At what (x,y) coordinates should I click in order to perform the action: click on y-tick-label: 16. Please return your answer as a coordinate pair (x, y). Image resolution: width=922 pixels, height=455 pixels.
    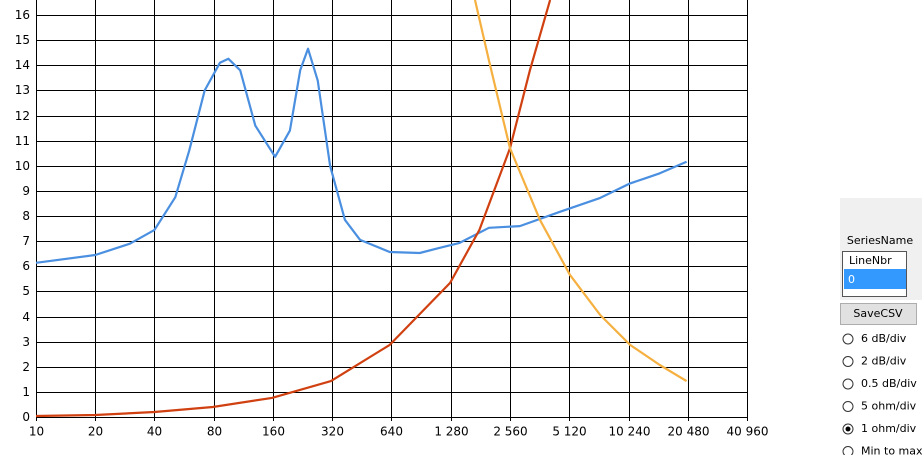
    Looking at the image, I should click on (22, 15).